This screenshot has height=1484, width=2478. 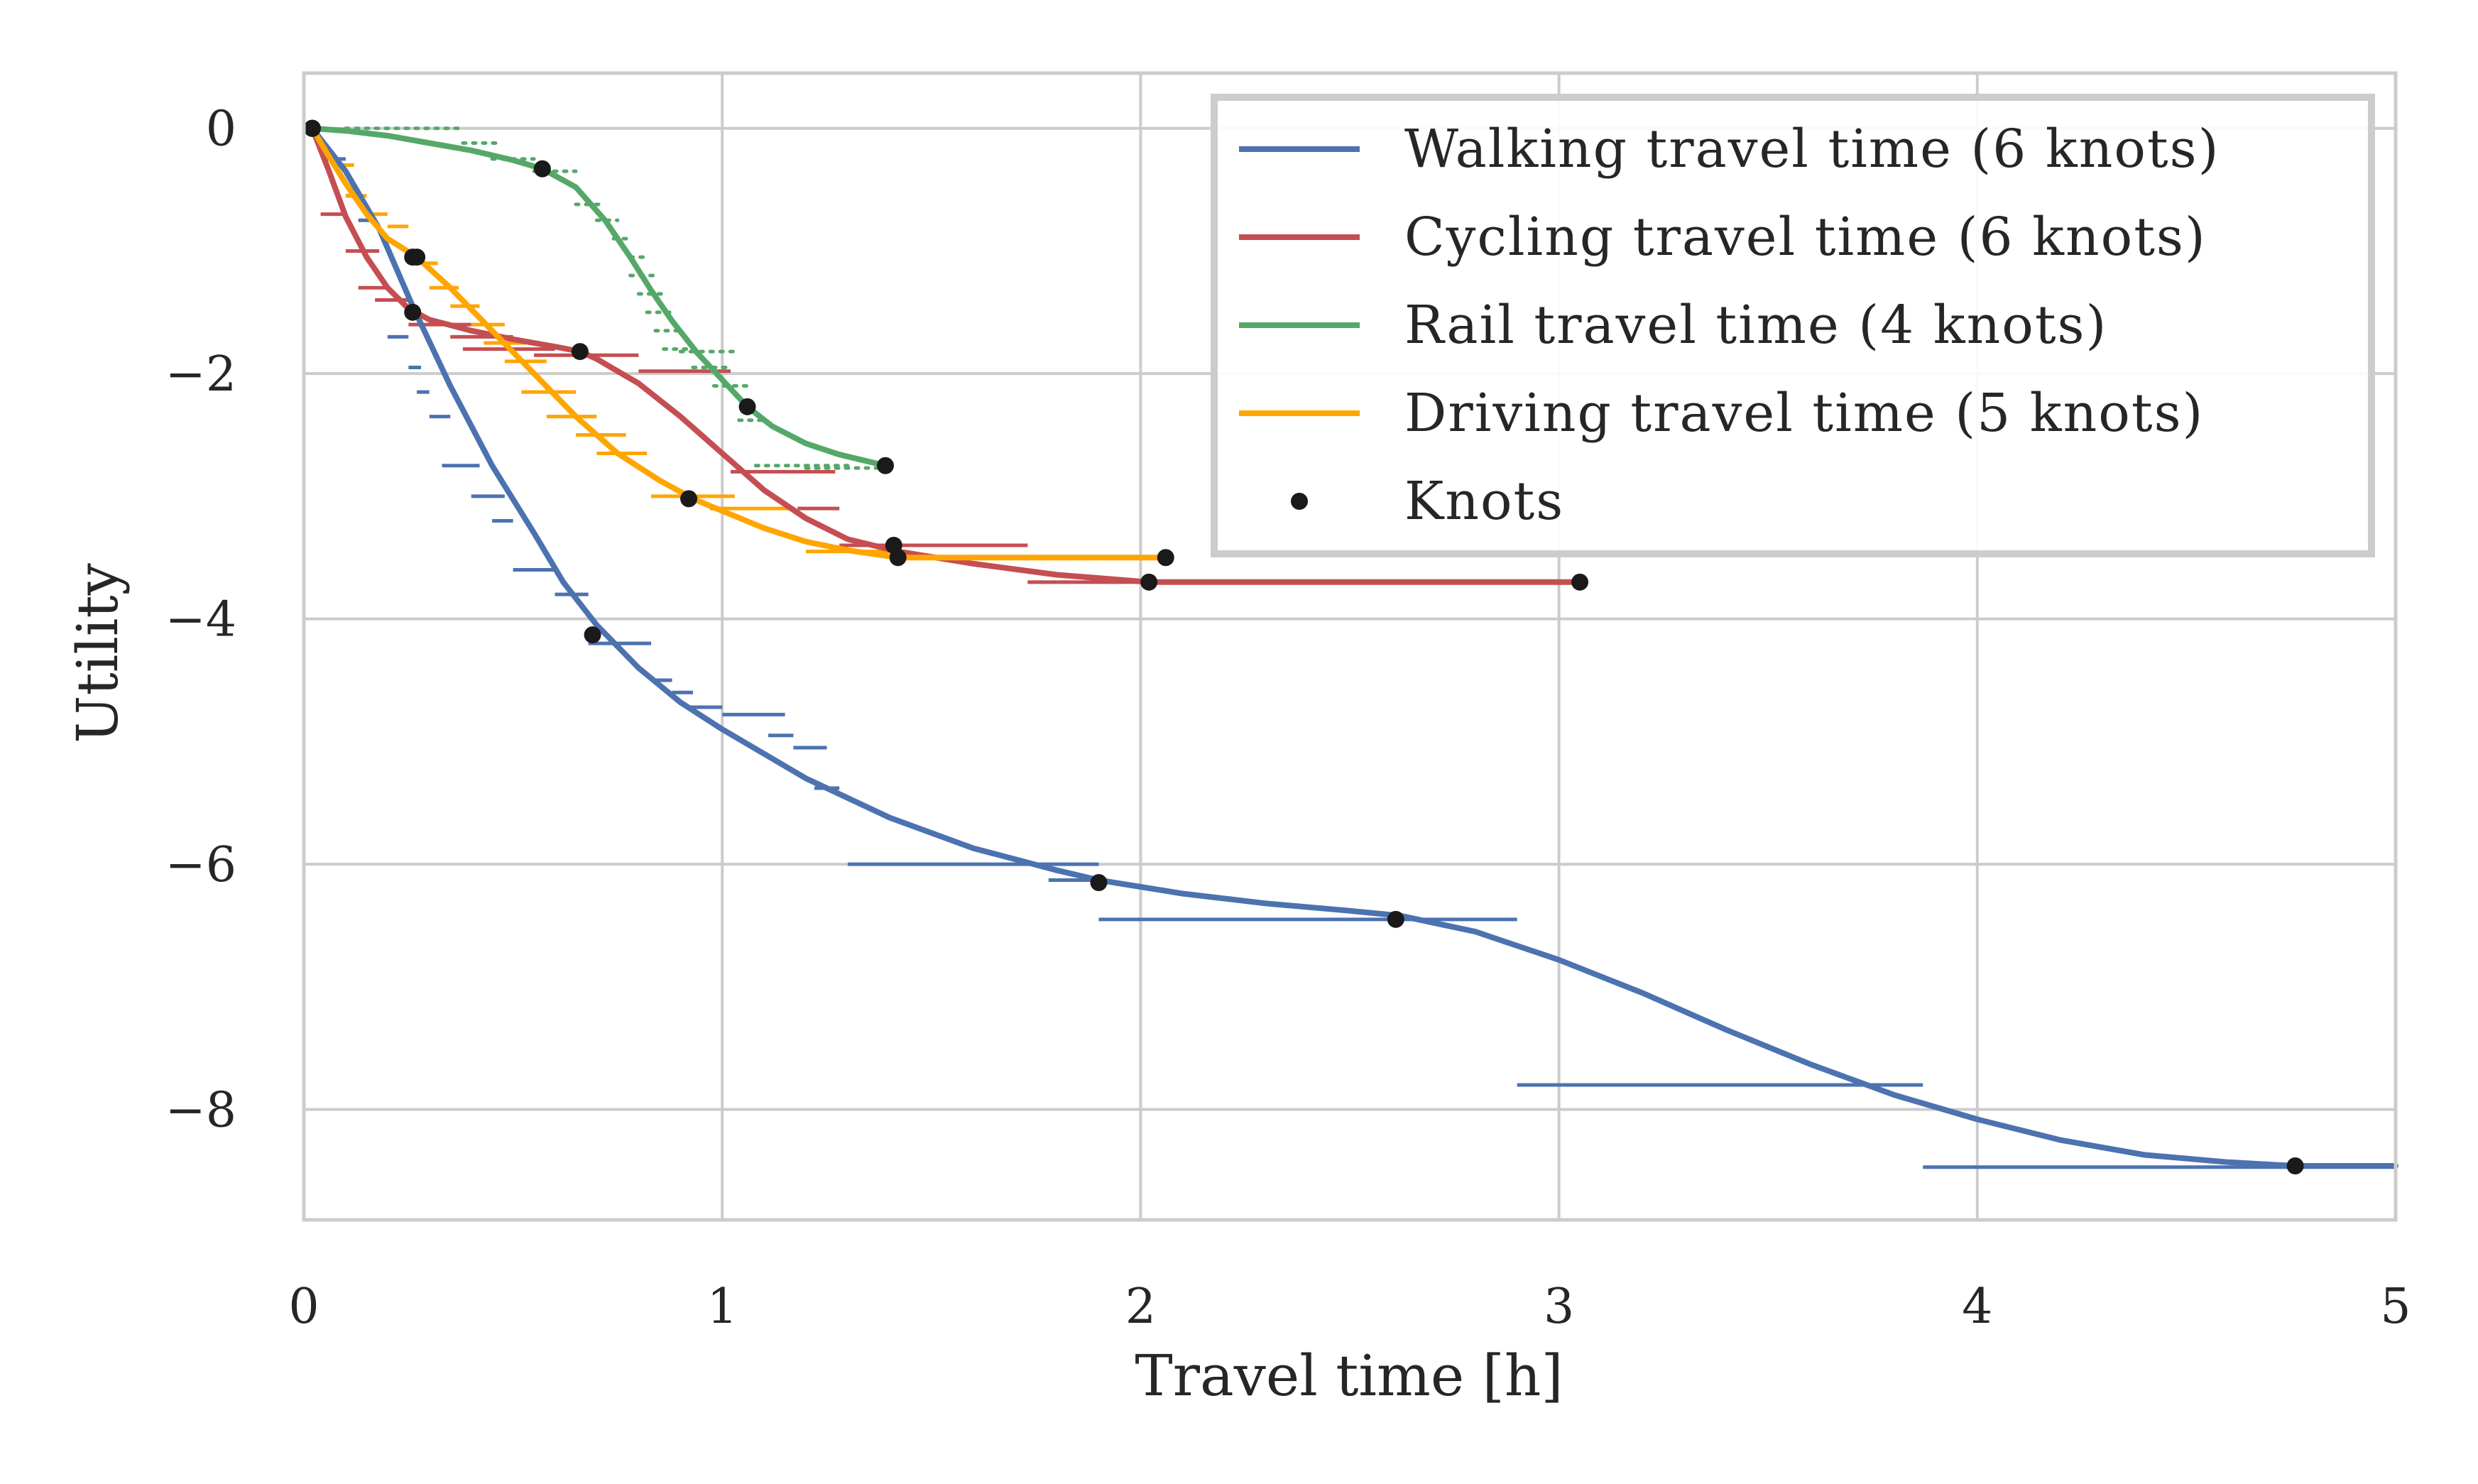 What do you see at coordinates (723, 1307) in the screenshot?
I see `x-tick-label: 1` at bounding box center [723, 1307].